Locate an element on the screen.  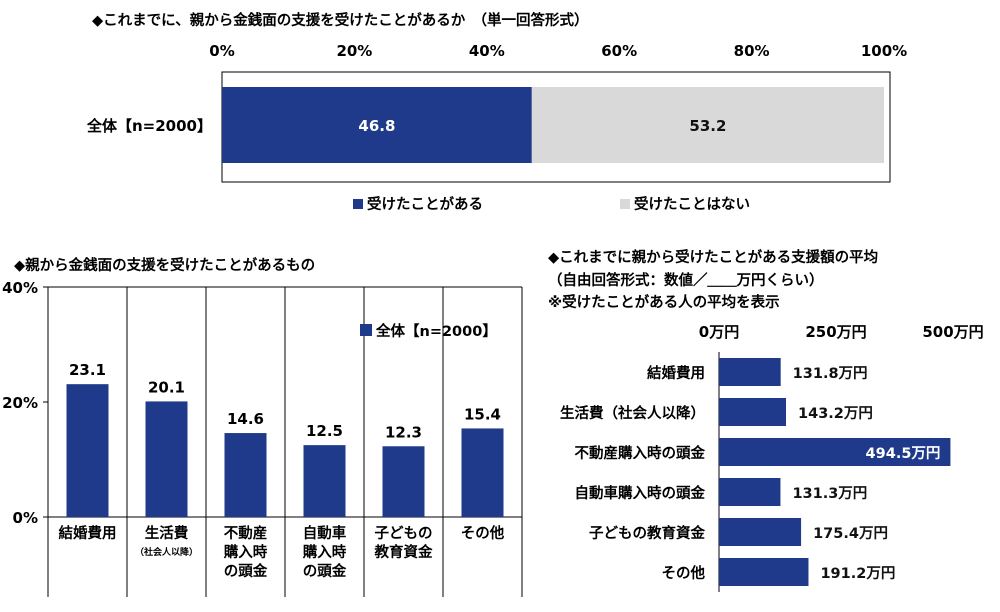
chart-3-value-label: 494.5万円 is located at coordinates (903, 453).